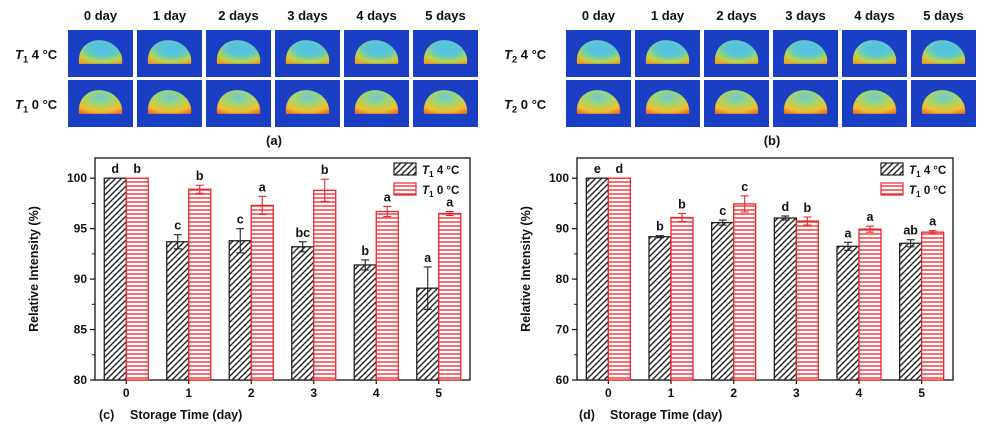 The width and height of the screenshot is (984, 434). Describe the element at coordinates (81, 330) in the screenshot. I see `y-tick-label: 85` at that location.